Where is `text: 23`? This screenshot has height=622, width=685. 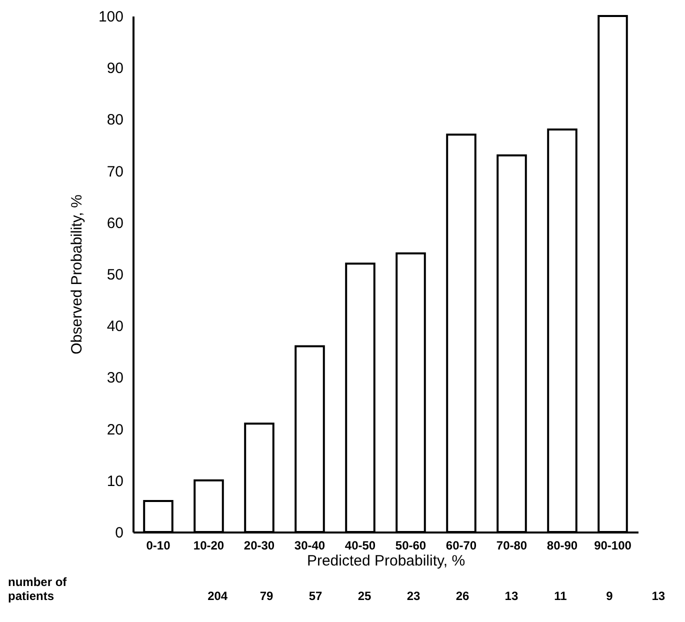
text: 23 is located at coordinates (414, 596).